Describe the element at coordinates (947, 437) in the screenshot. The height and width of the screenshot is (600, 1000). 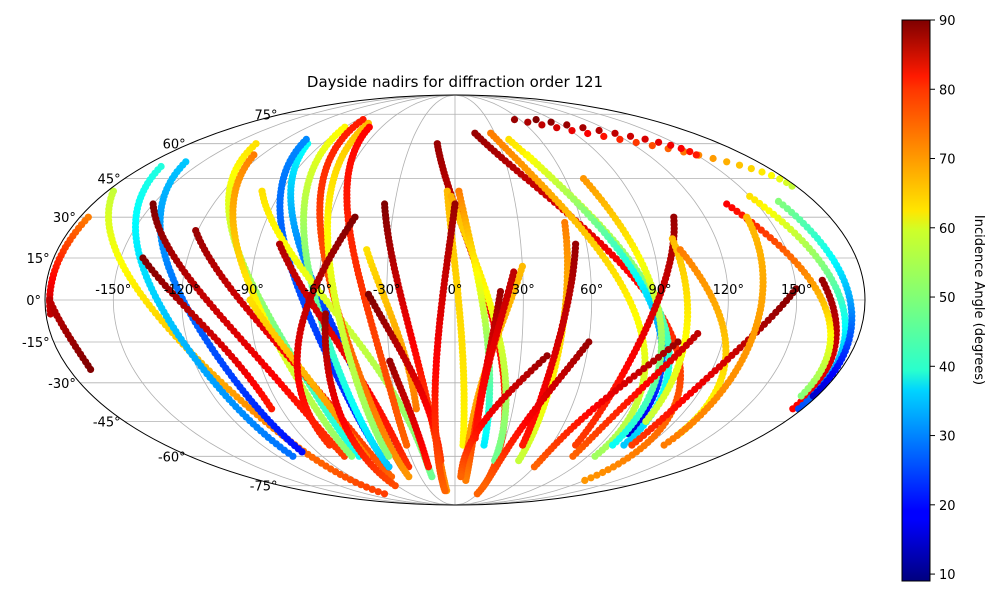
I see `colorbar-tick-label: 30` at that location.